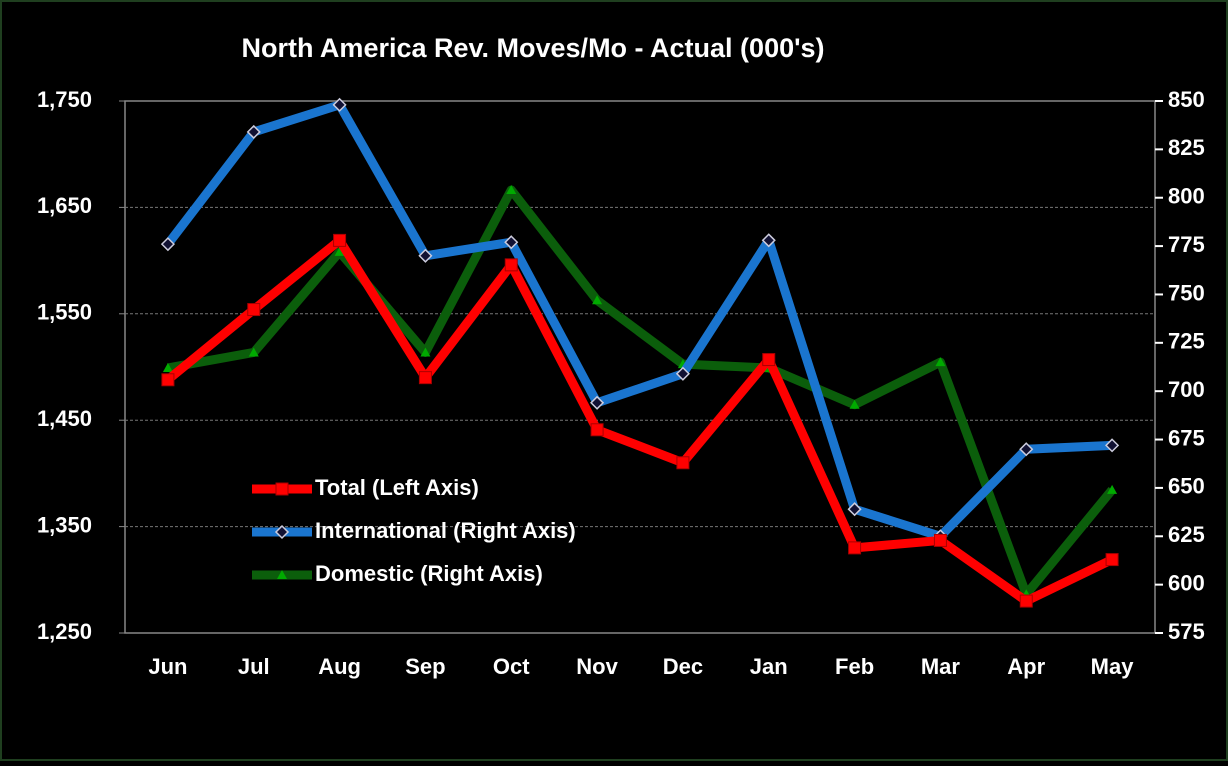  What do you see at coordinates (1186, 582) in the screenshot?
I see `y2-tick-label: 600` at bounding box center [1186, 582].